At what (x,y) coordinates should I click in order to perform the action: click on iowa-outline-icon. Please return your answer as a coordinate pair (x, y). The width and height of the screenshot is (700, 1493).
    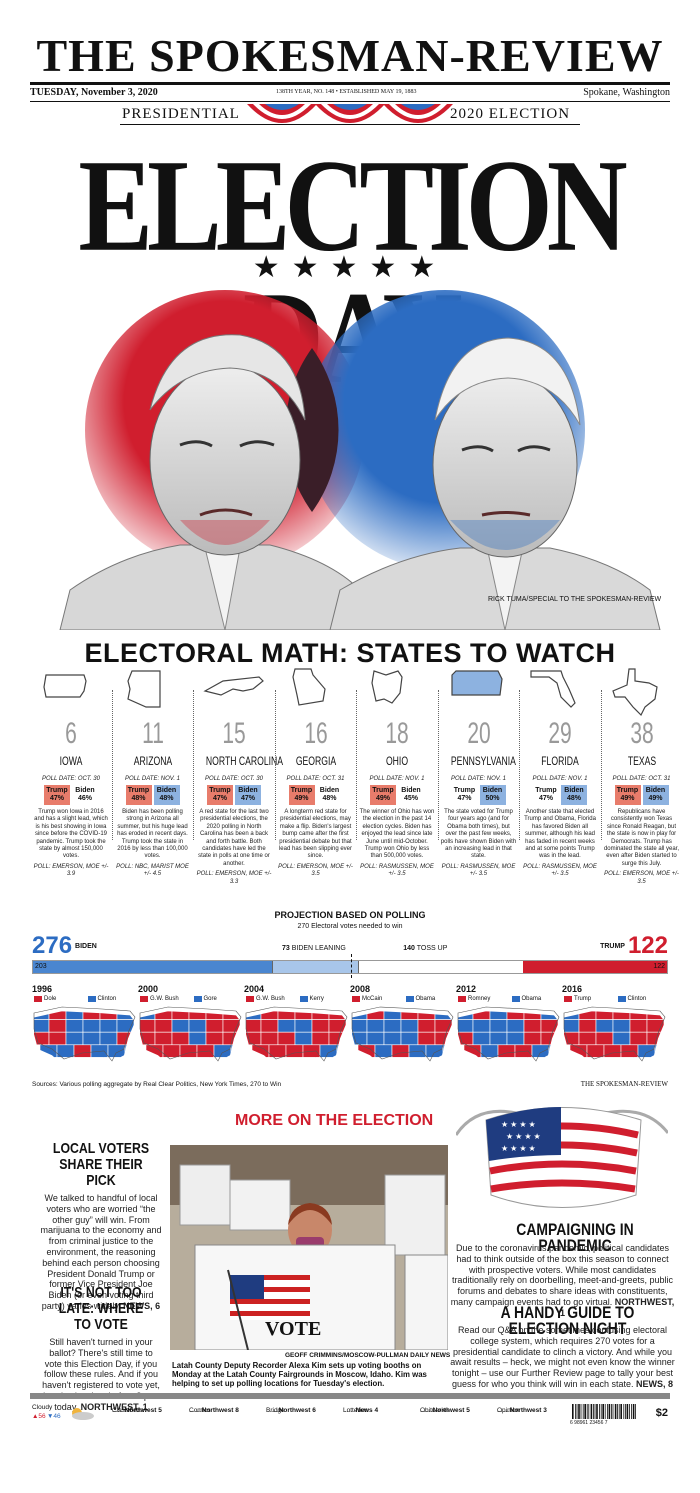
    Looking at the image, I should click on (71, 692).